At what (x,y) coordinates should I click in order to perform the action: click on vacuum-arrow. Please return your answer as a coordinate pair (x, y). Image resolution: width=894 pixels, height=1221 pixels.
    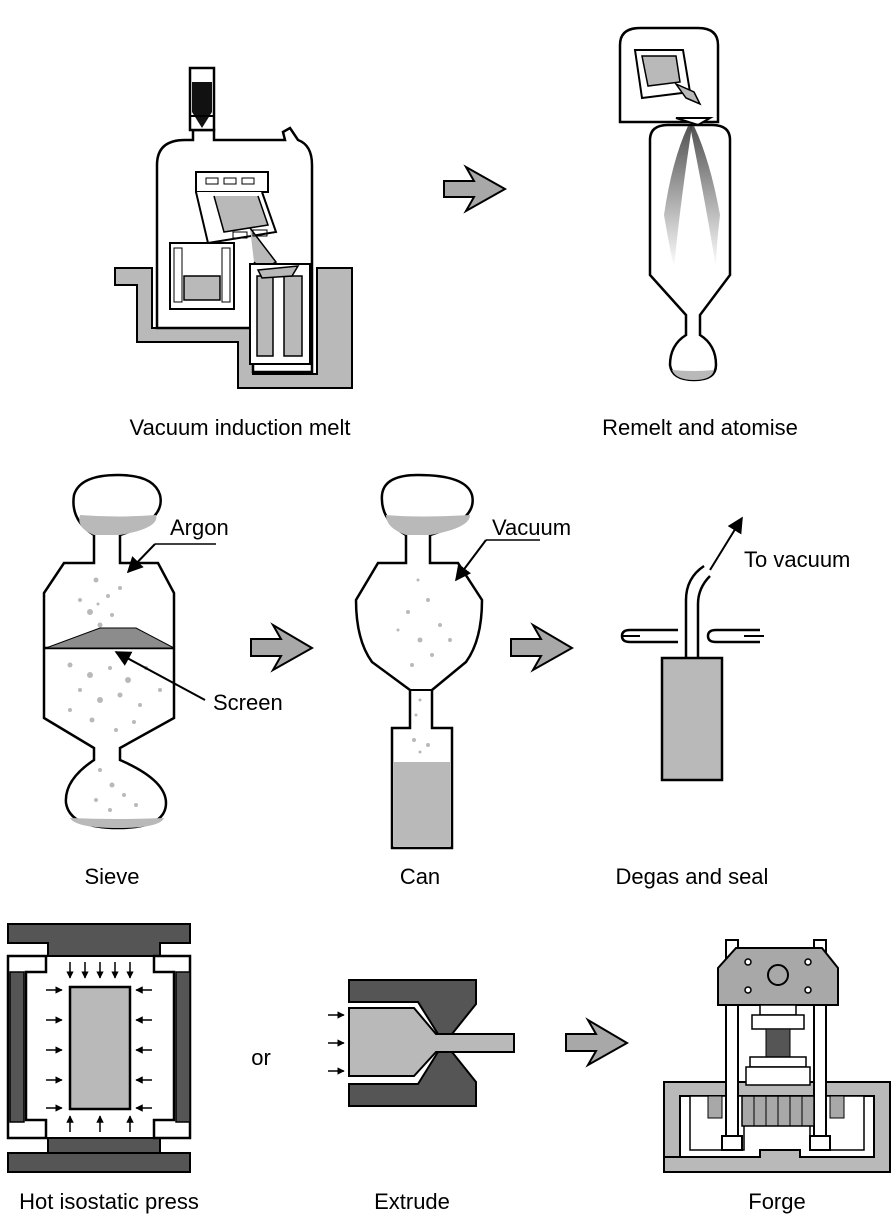
    Looking at the image, I should click on (471, 560).